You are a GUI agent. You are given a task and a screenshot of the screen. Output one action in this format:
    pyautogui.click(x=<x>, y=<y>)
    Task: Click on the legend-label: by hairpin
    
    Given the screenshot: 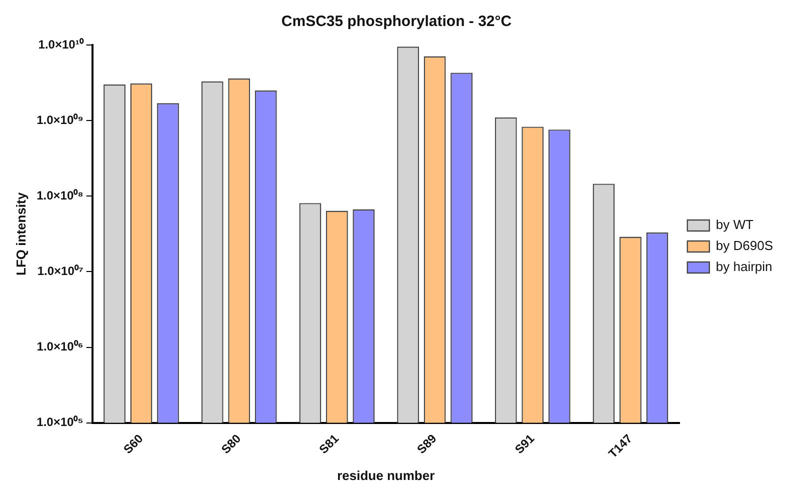 What is the action you would take?
    pyautogui.click(x=744, y=266)
    